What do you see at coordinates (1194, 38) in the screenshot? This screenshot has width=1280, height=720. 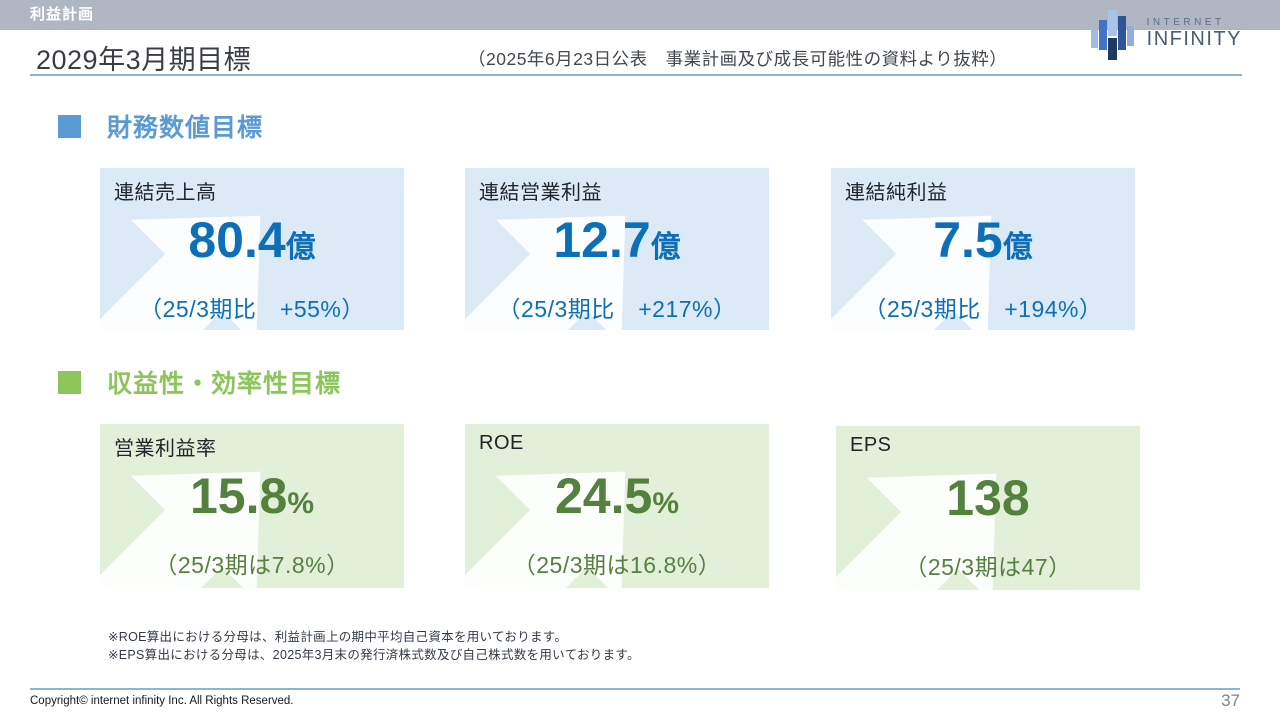 I see `logo-line2: INFINITY` at bounding box center [1194, 38].